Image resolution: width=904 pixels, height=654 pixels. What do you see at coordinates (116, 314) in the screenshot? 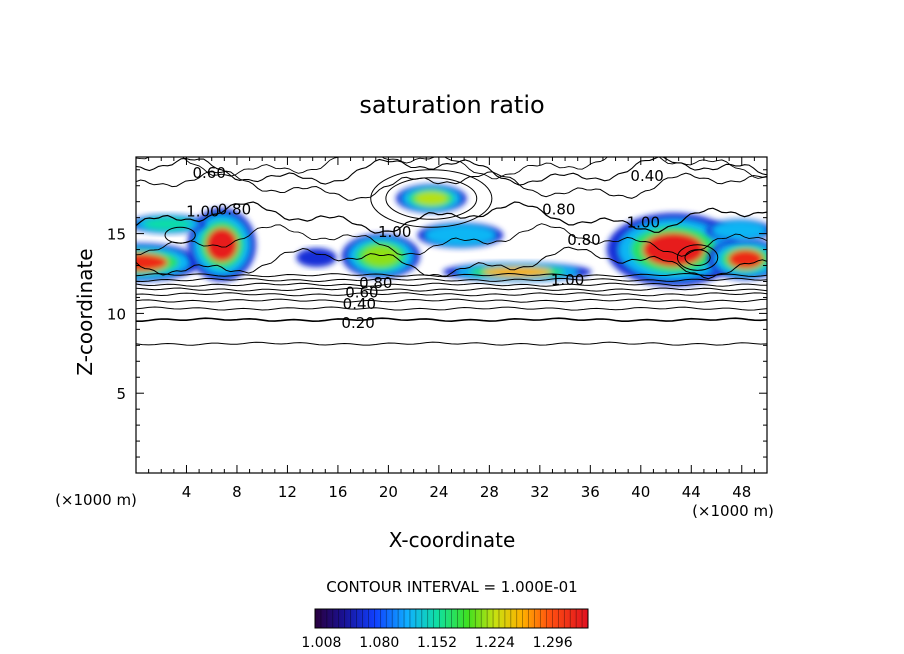
I see `y-tick-label: 10` at bounding box center [116, 314].